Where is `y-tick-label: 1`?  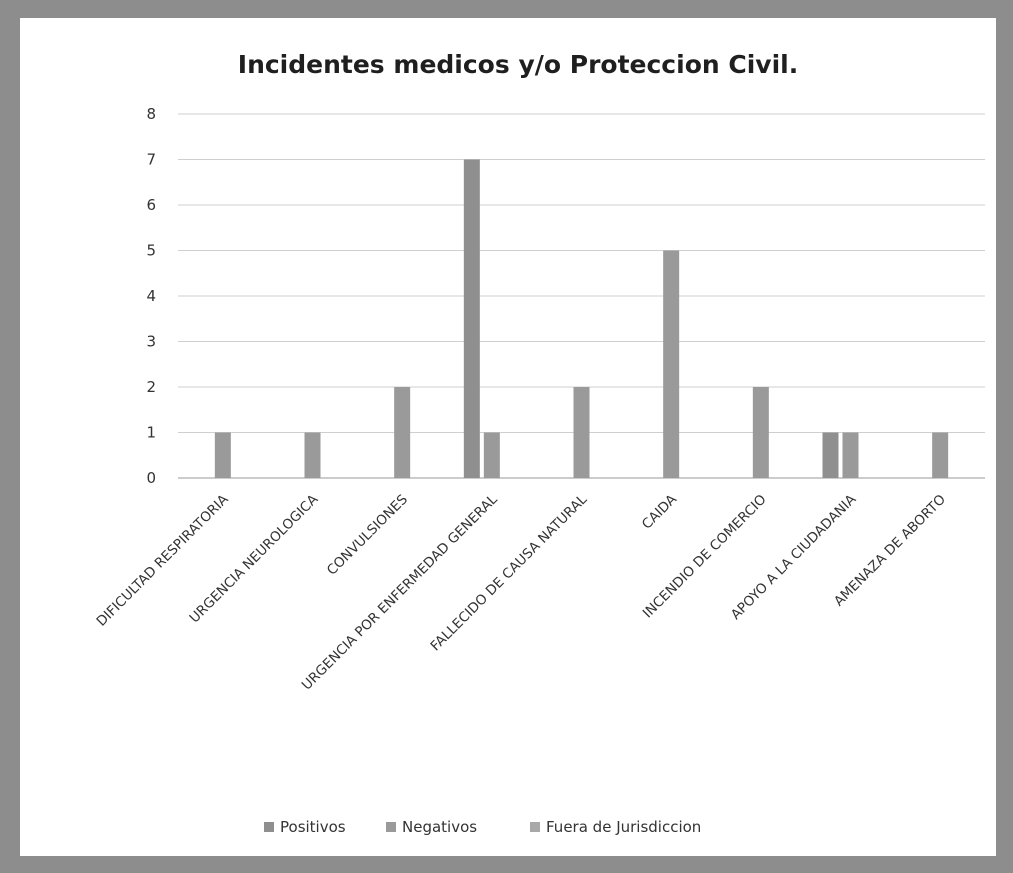
y-tick-label: 1 is located at coordinates (151, 433).